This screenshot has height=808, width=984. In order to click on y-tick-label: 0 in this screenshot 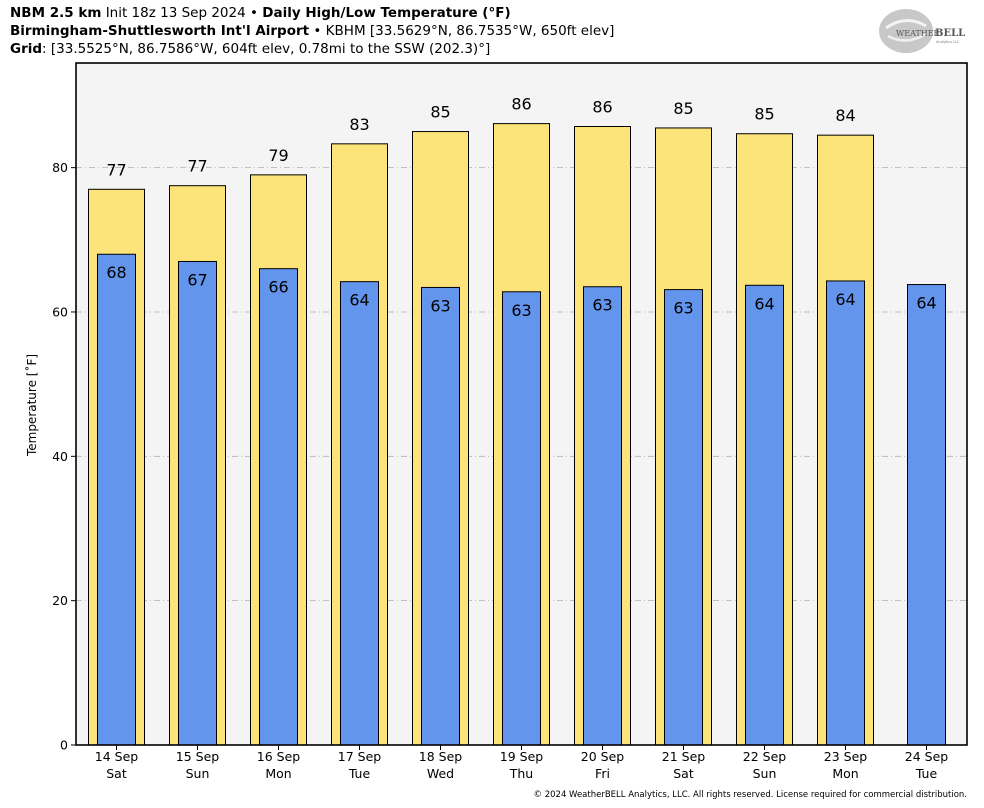, I will do `click(64, 745)`.